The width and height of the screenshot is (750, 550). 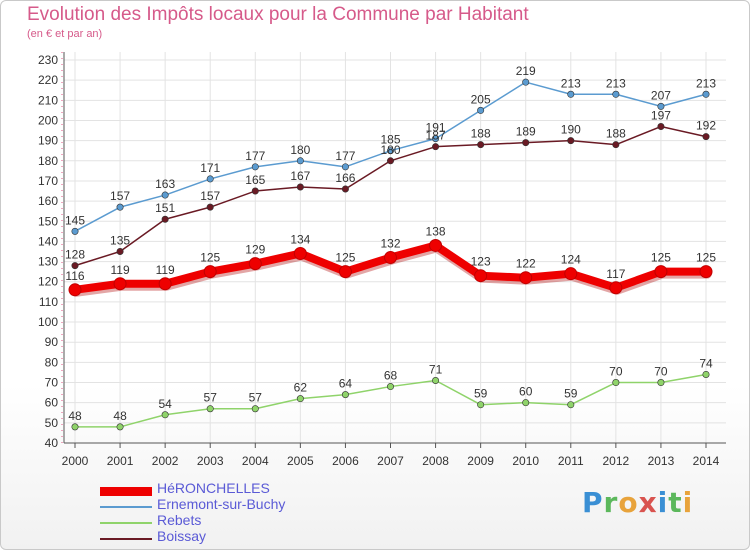 I want to click on x-tick-label: 2005, so click(x=300, y=461).